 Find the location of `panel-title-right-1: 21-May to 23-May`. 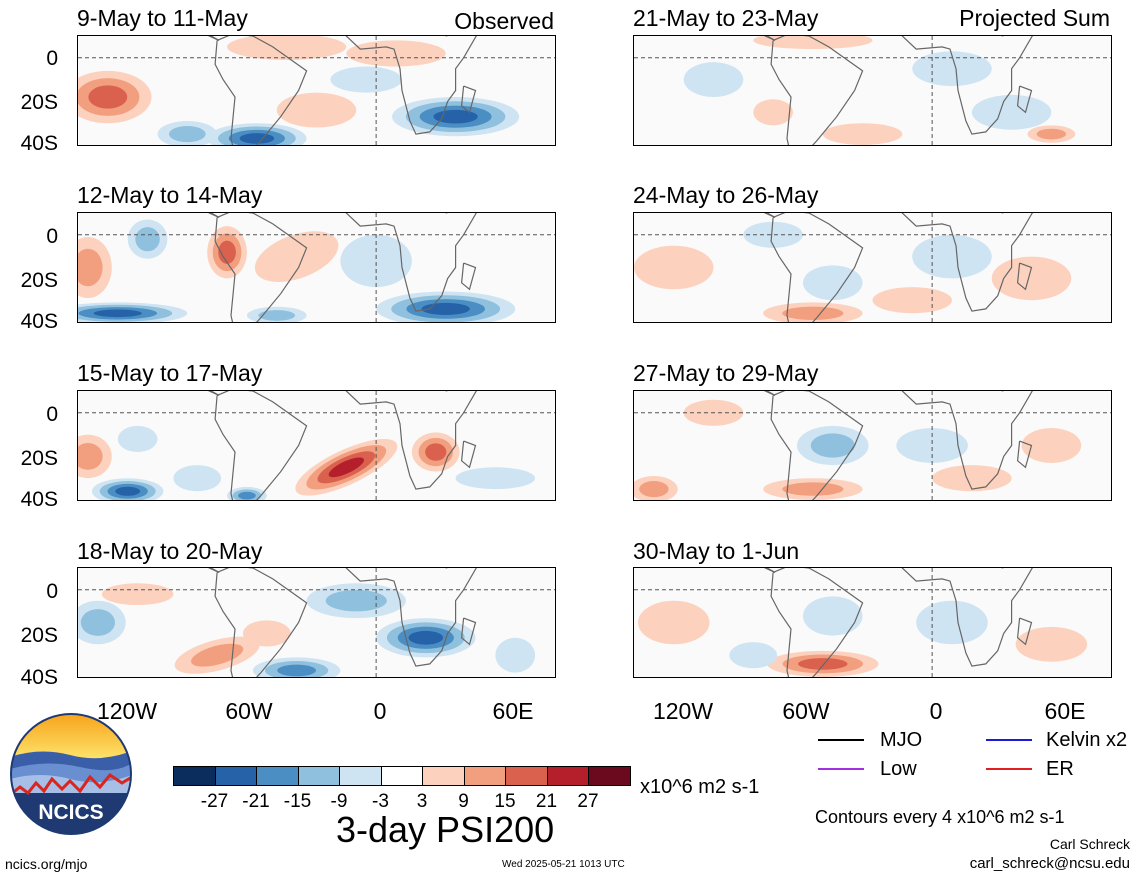

panel-title-right-1: 21-May to 23-May is located at coordinates (726, 18).